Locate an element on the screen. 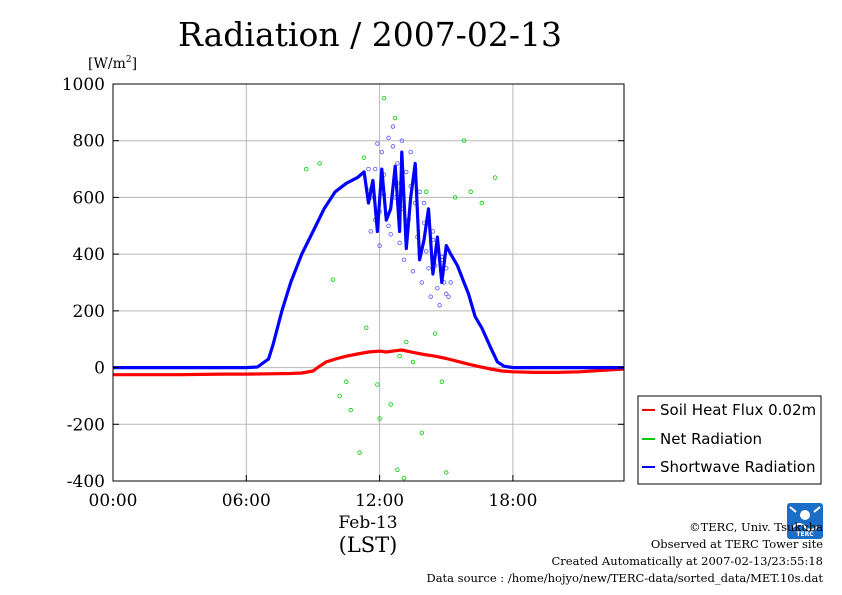  y-axis-unit-label: [W/m2] is located at coordinates (112, 63).